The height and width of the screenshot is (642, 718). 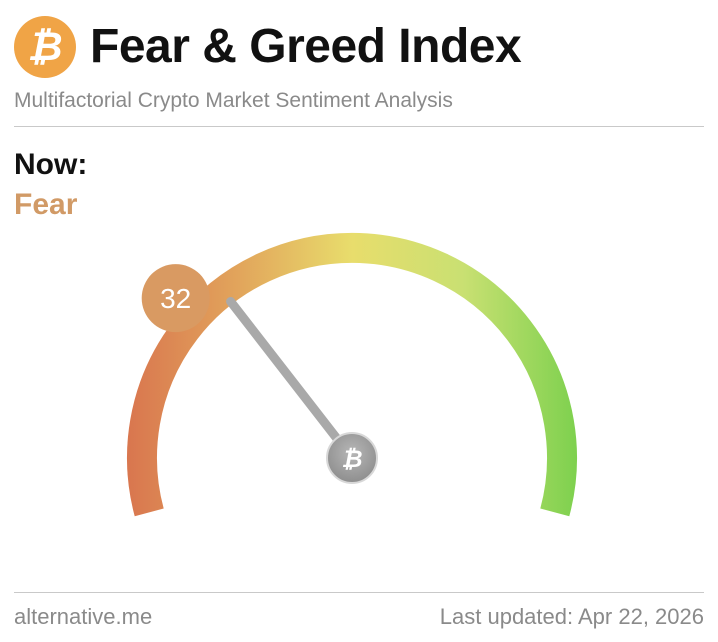 I want to click on last-updated: Last updated: Apr 22, 2026, so click(x=571, y=616).